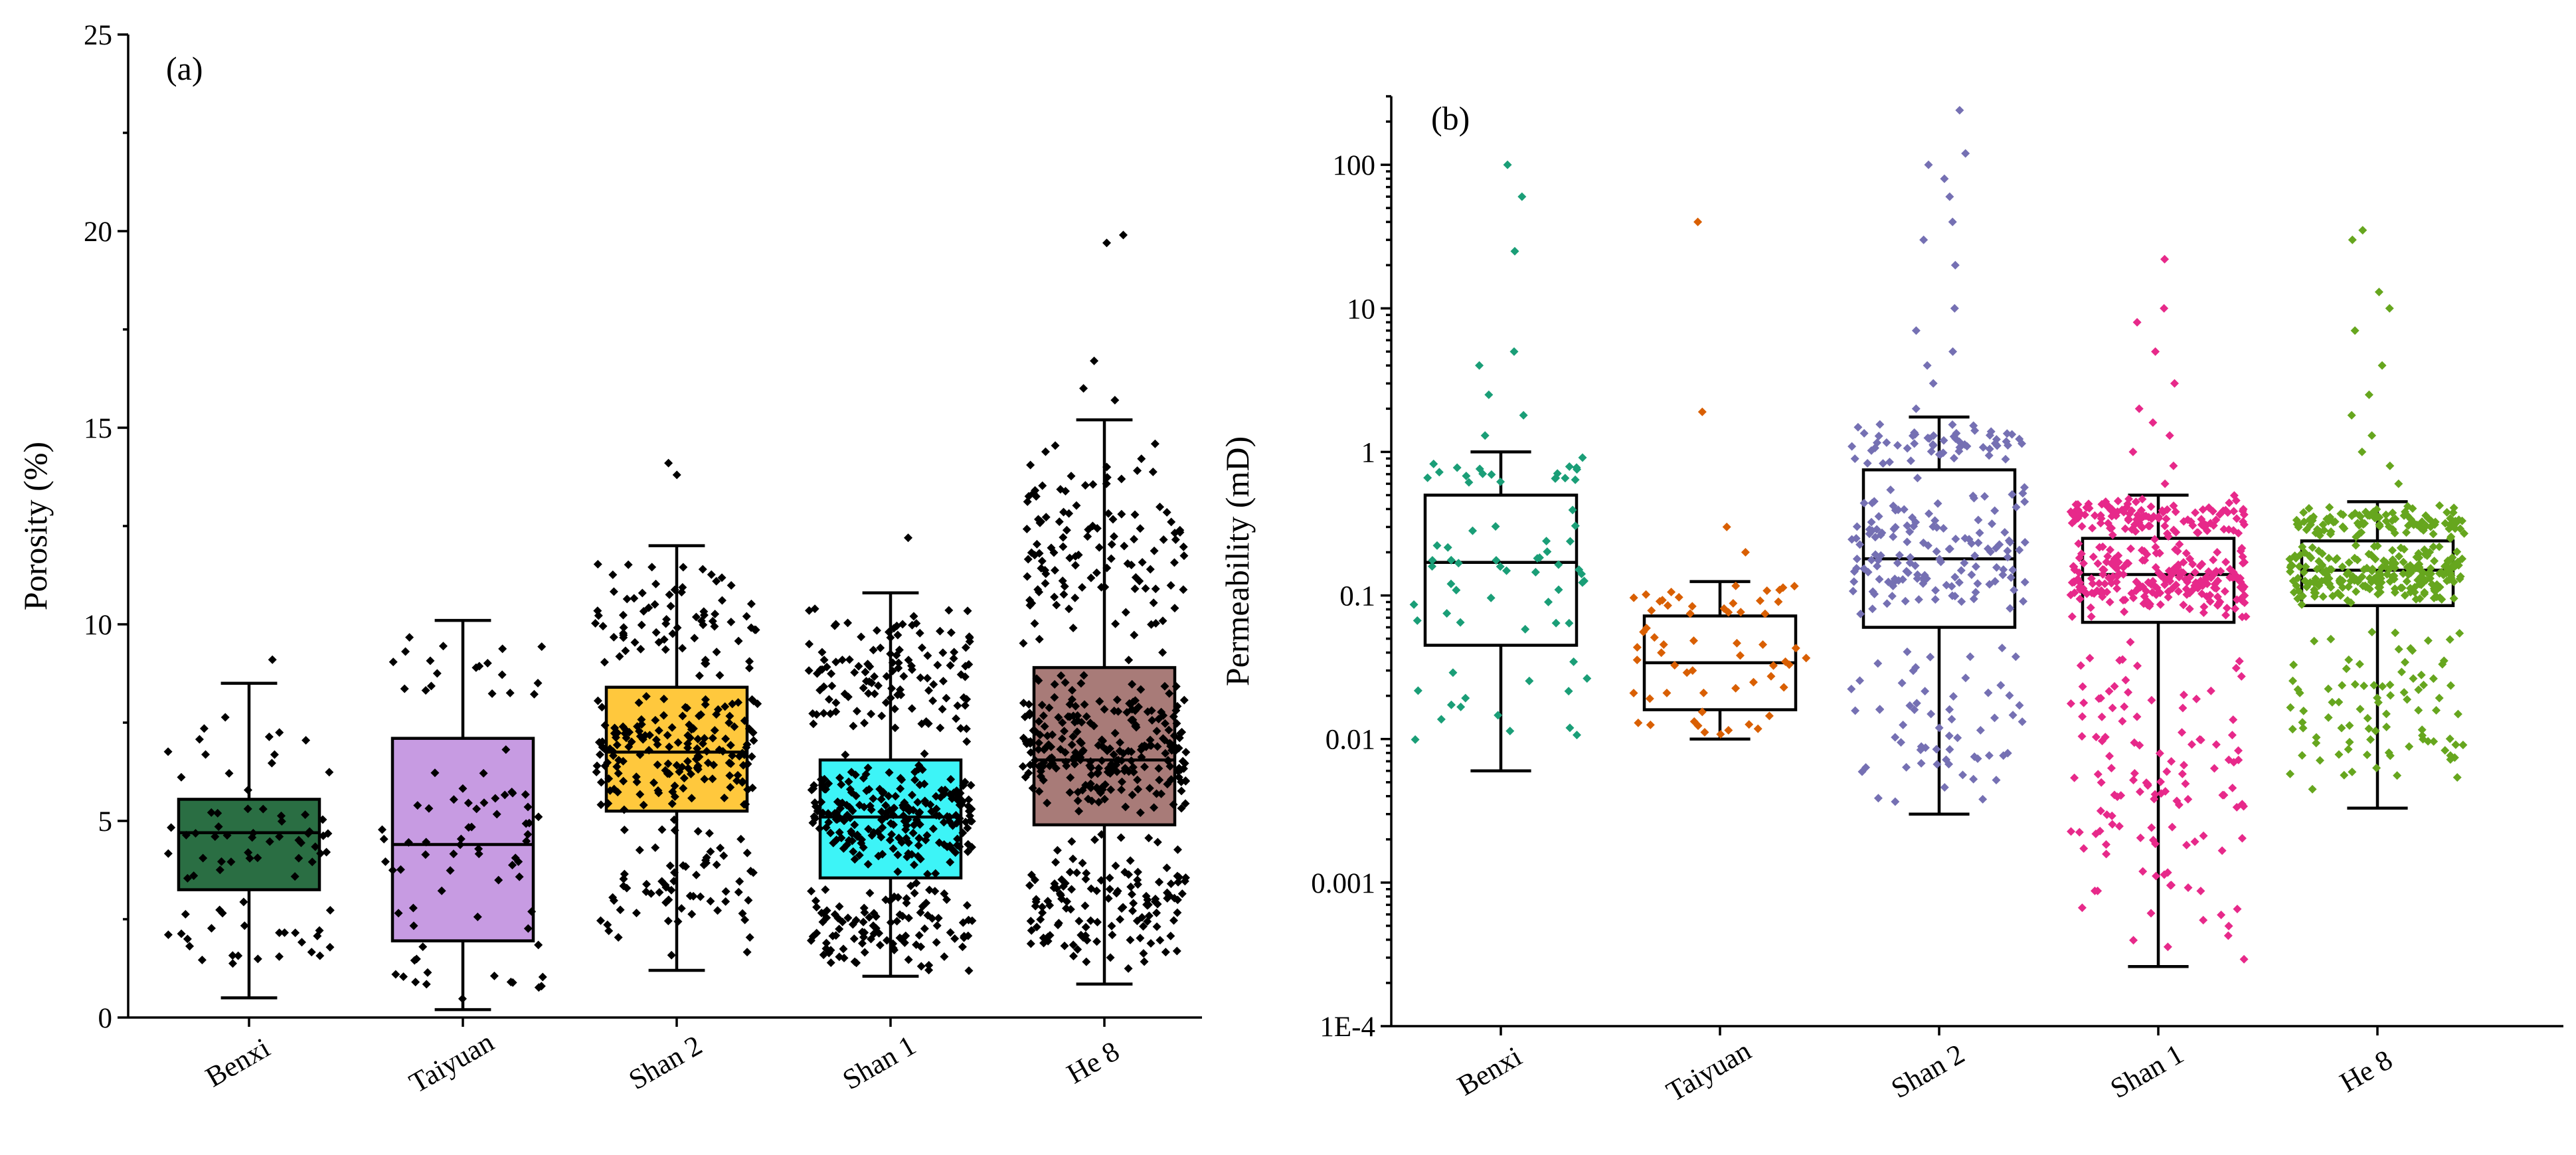 The image size is (2576, 1155). What do you see at coordinates (1361, 310) in the screenshot?
I see `y-tick-label: 10` at bounding box center [1361, 310].